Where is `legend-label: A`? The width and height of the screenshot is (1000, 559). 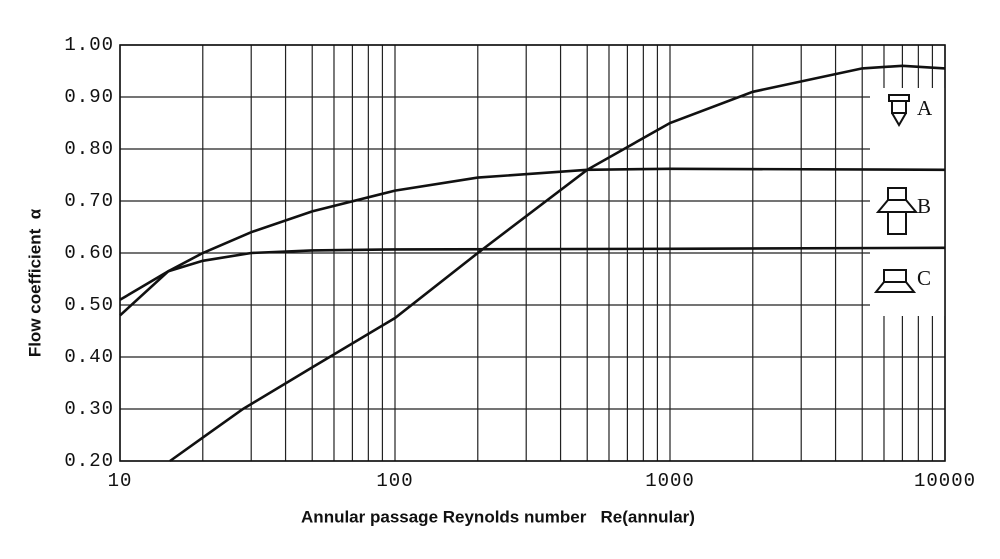 legend-label: A is located at coordinates (925, 108).